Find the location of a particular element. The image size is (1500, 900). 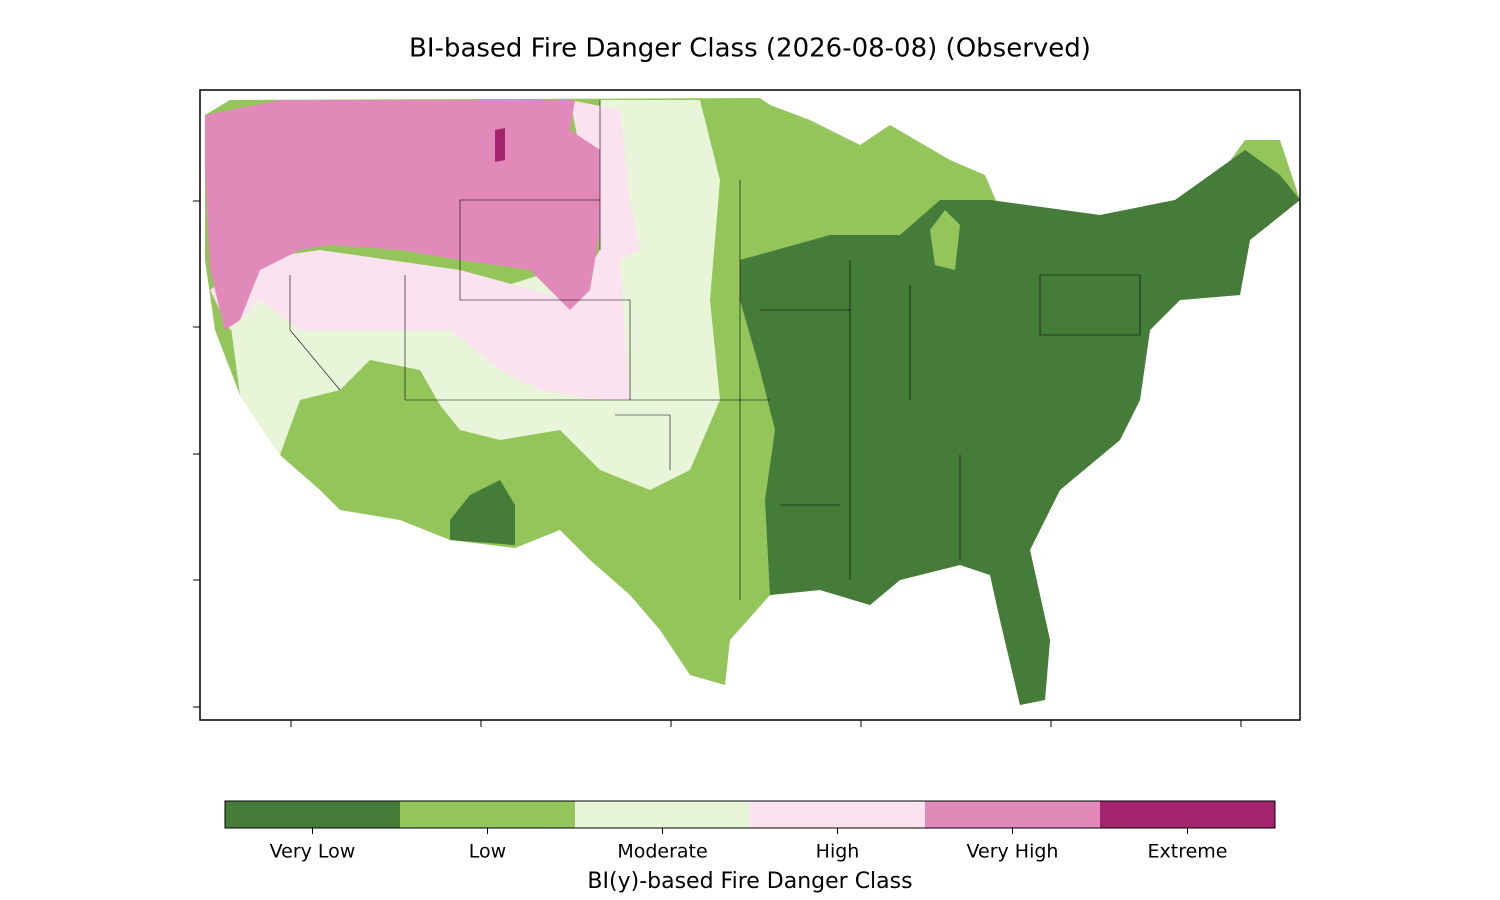

colorbar-tick-label: High is located at coordinates (838, 852).